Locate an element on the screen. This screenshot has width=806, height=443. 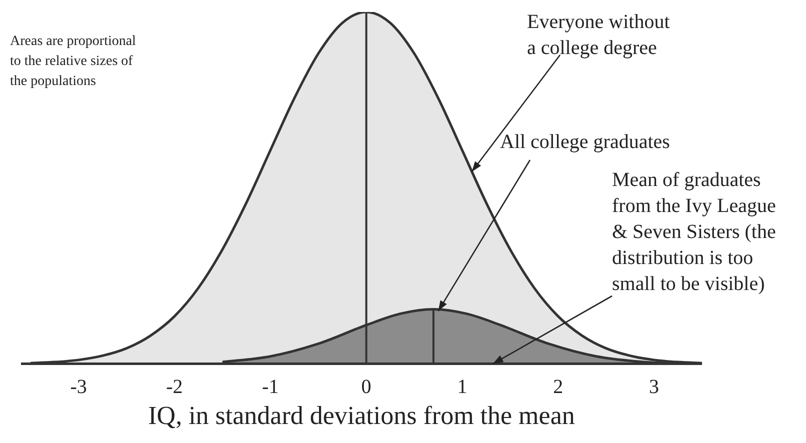
x-axis-title: IQ, in standard deviations from the mean is located at coordinates (361, 415).